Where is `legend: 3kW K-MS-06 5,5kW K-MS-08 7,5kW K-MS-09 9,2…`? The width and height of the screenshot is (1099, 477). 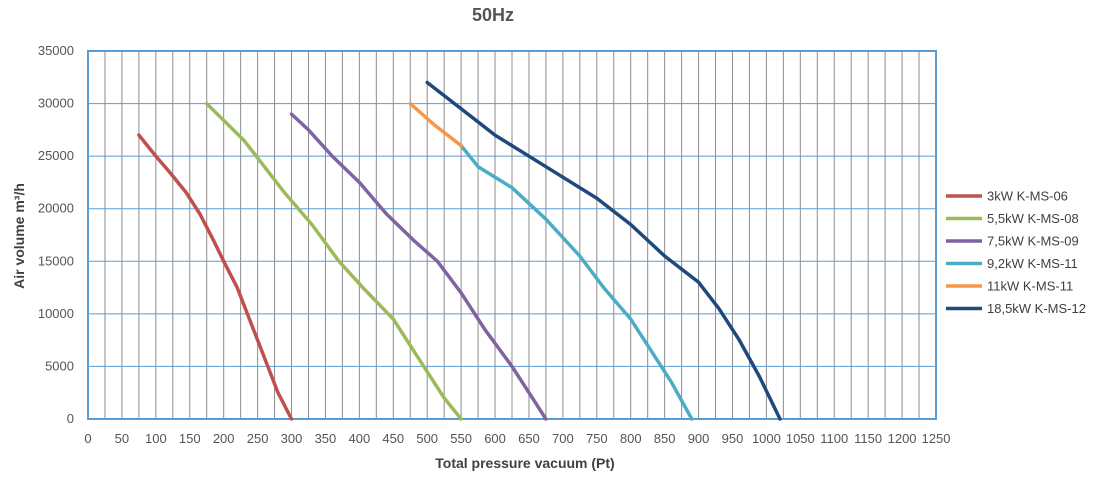
legend: 3kW K-MS-06 5,5kW K-MS-08 7,5kW K-MS-09 9,2… is located at coordinates (1016, 252).